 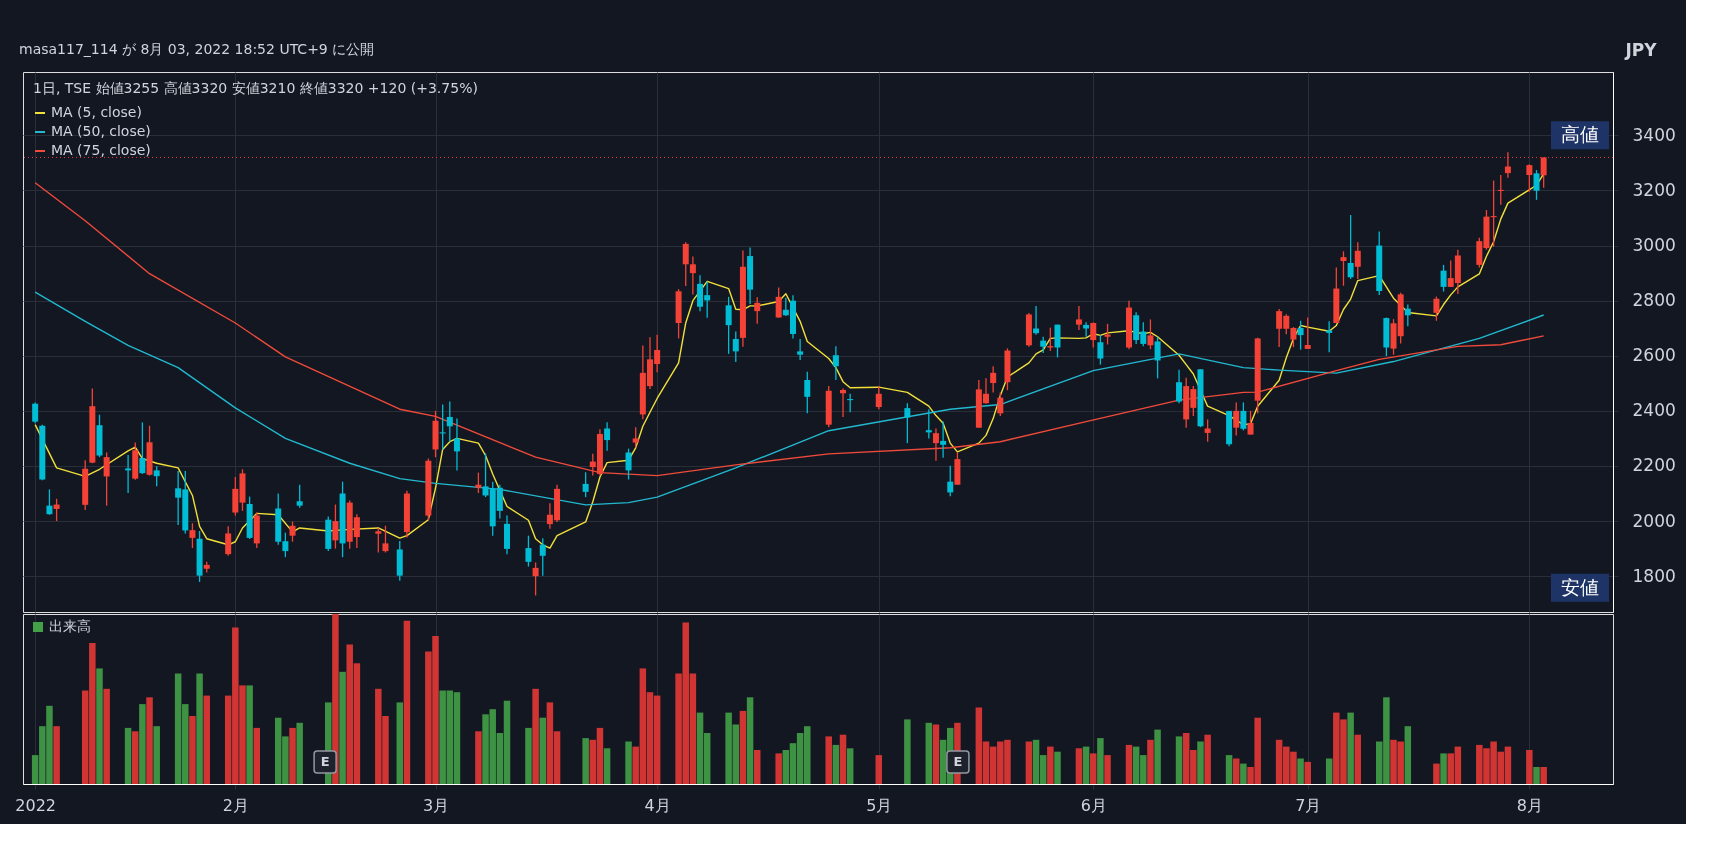 I want to click on x-tick-label: 3月, so click(x=436, y=805).